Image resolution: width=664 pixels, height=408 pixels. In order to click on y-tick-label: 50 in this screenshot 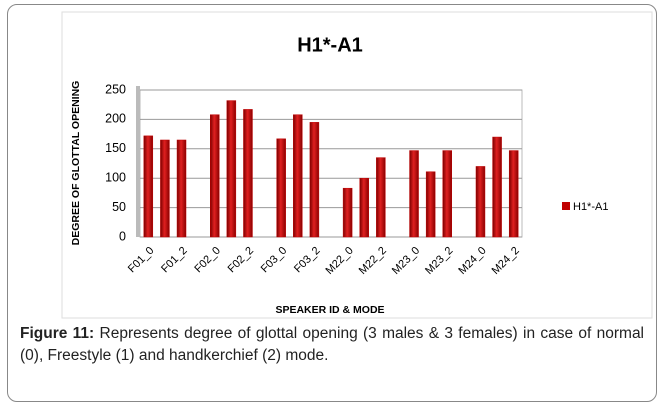, I will do `click(119, 207)`.